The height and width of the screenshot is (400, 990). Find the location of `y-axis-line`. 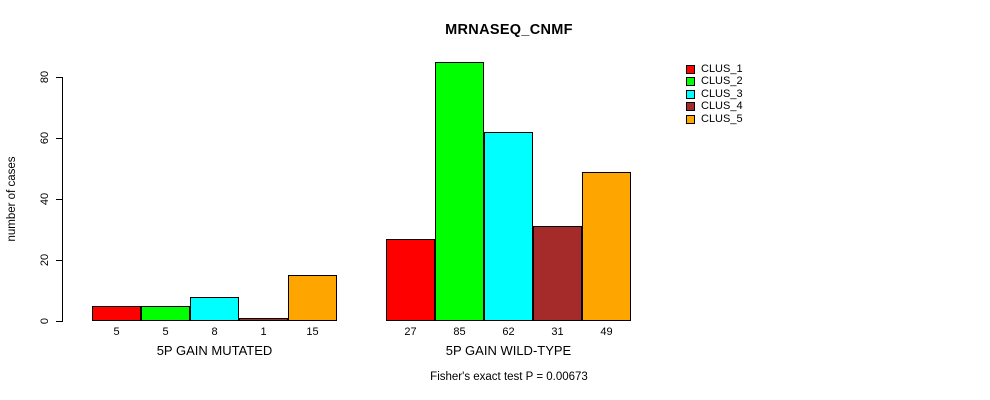

y-axis-line is located at coordinates (62, 199).